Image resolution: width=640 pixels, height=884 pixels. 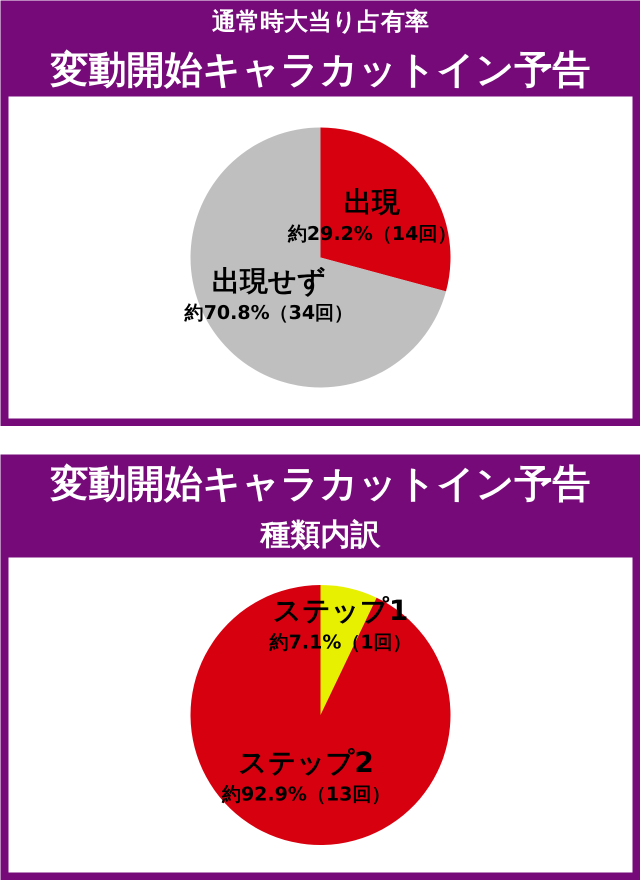 I want to click on slice-label: ステップ2, so click(x=306, y=762).